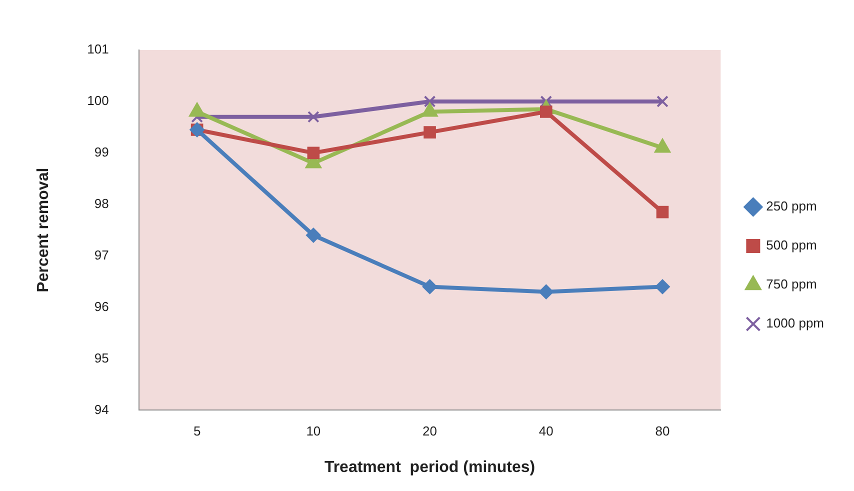 The image size is (854, 491). Describe the element at coordinates (791, 284) in the screenshot. I see `legend-label: 750 ppm` at that location.